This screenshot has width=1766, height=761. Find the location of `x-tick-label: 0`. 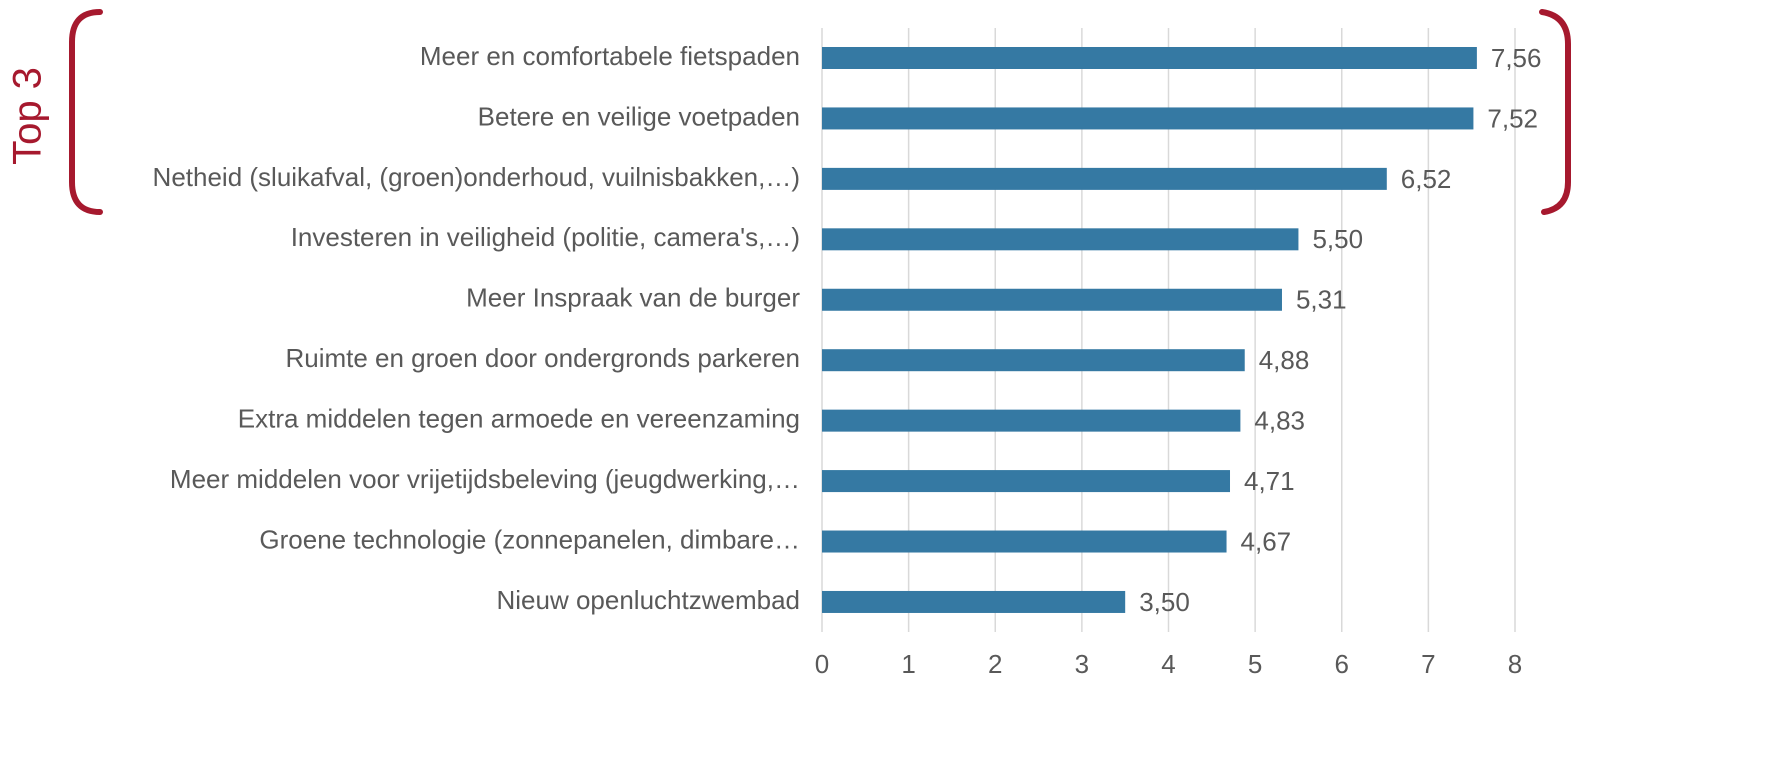

x-tick-label: 0 is located at coordinates (822, 664).